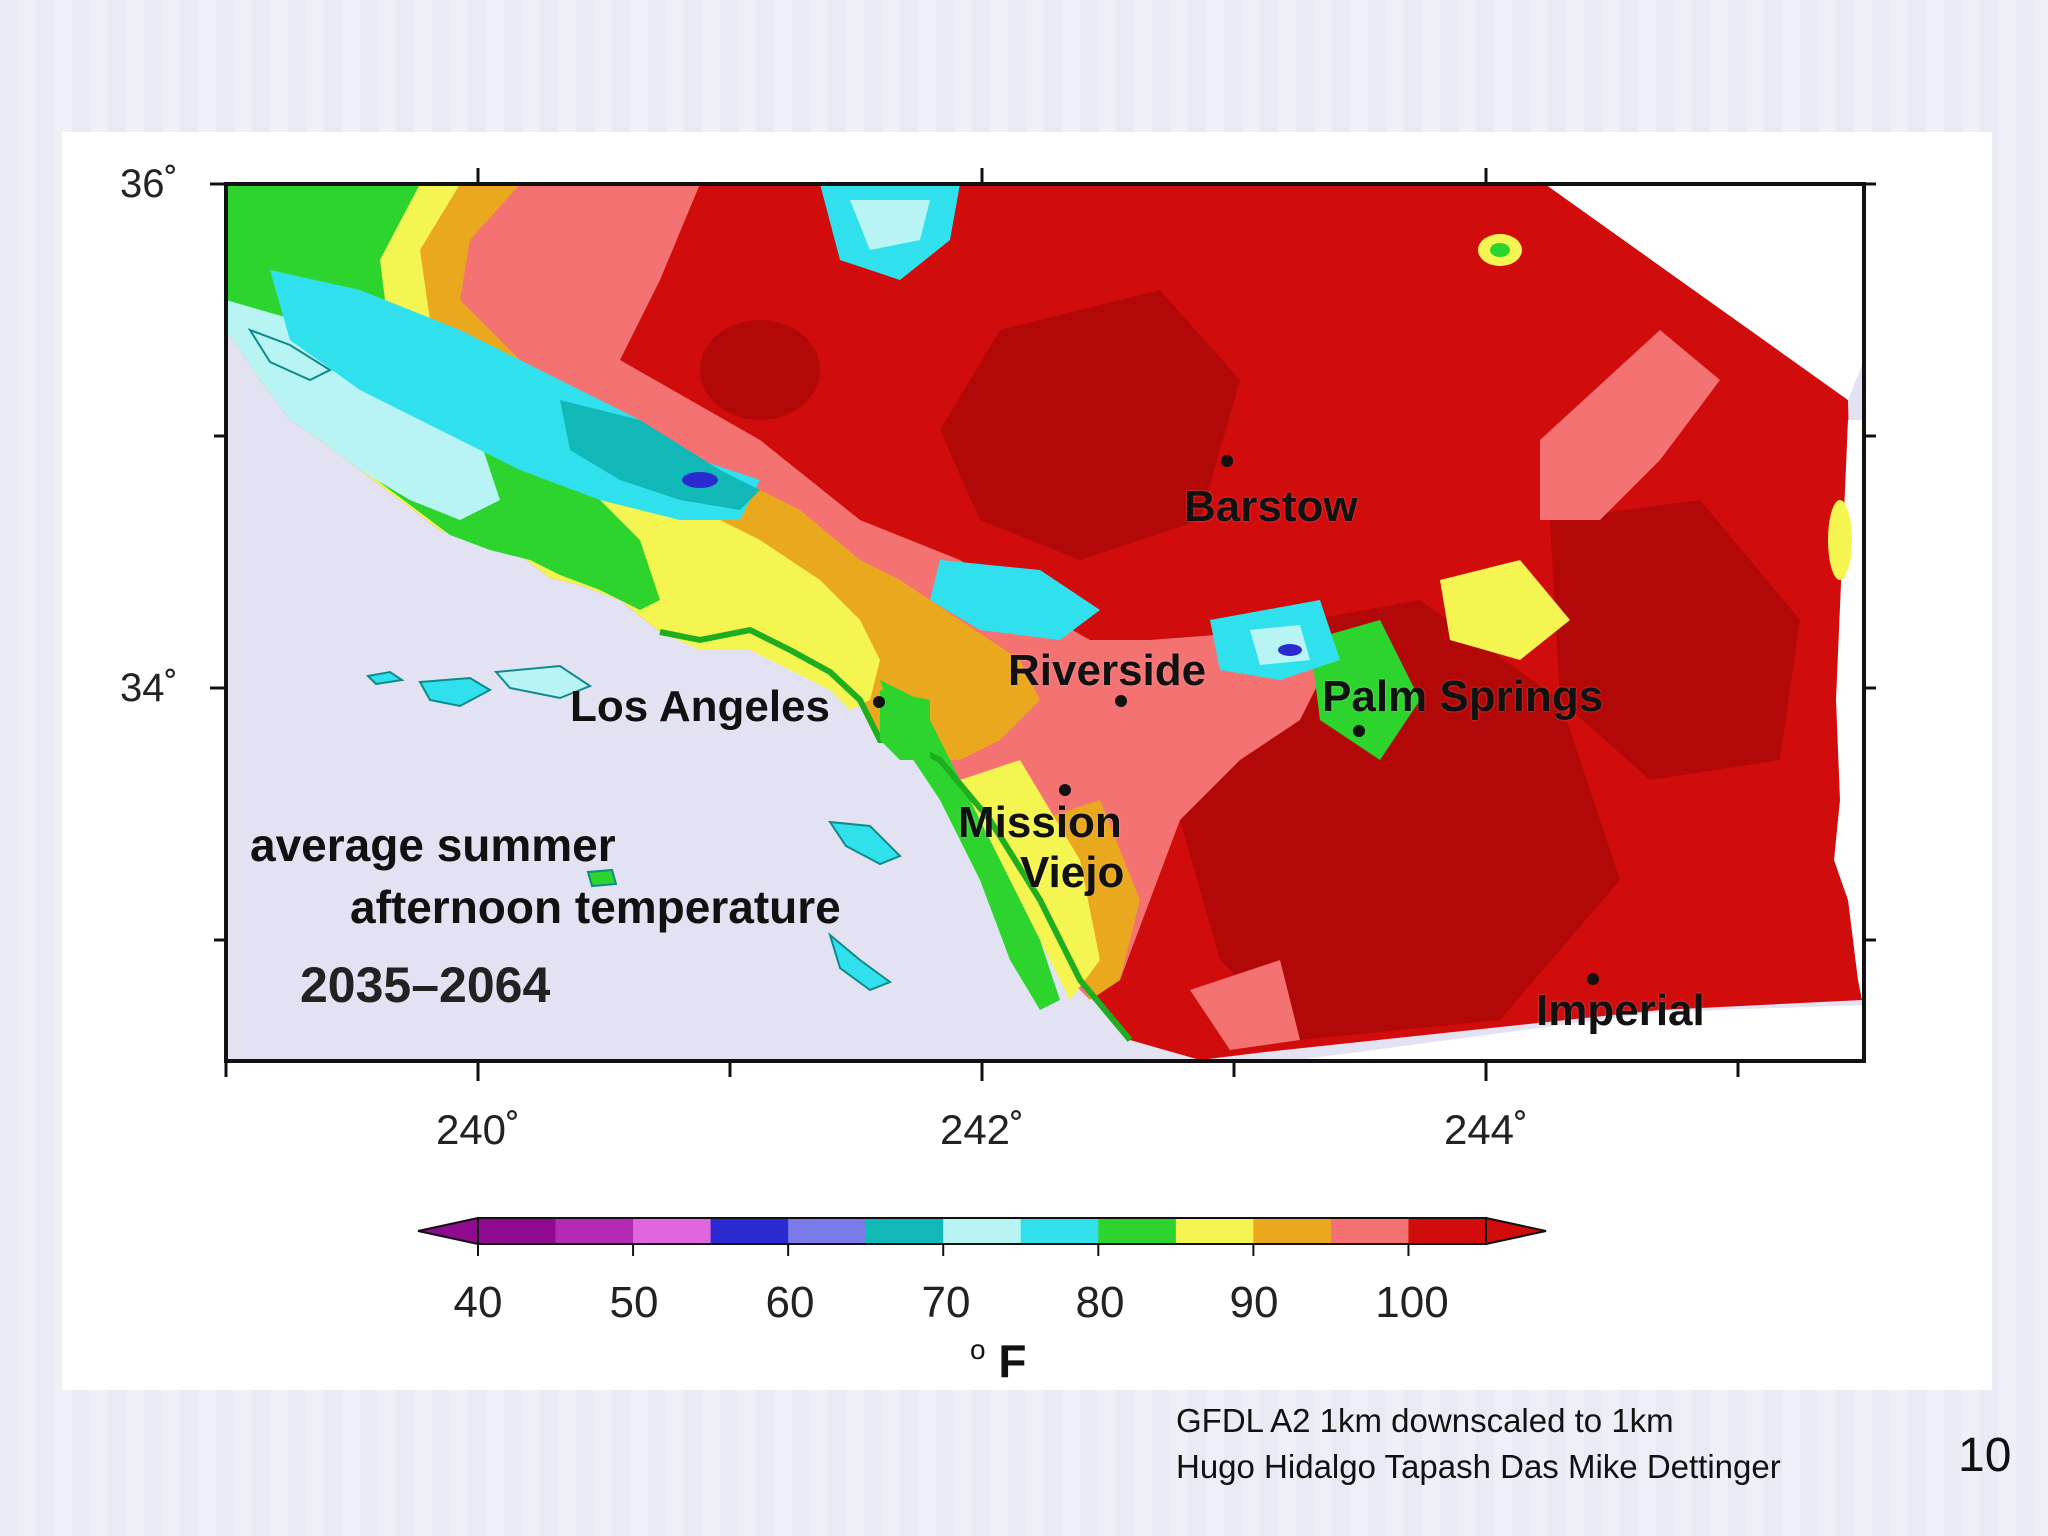 The width and height of the screenshot is (2048, 1536). I want to click on colorbar-label-70: 70, so click(946, 1302).